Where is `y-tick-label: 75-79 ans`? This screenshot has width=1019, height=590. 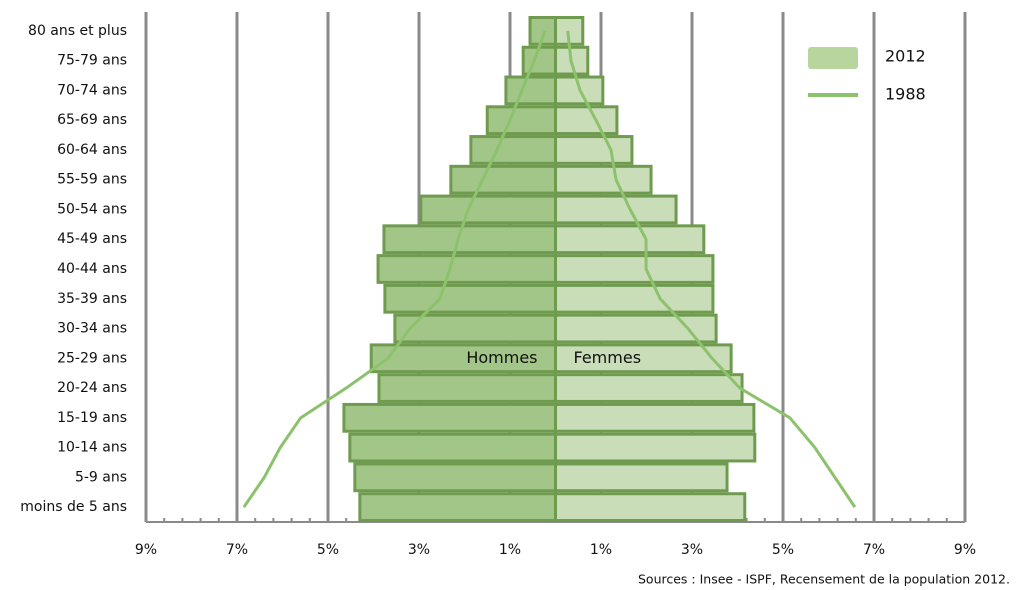 y-tick-label: 75-79 ans is located at coordinates (92, 61).